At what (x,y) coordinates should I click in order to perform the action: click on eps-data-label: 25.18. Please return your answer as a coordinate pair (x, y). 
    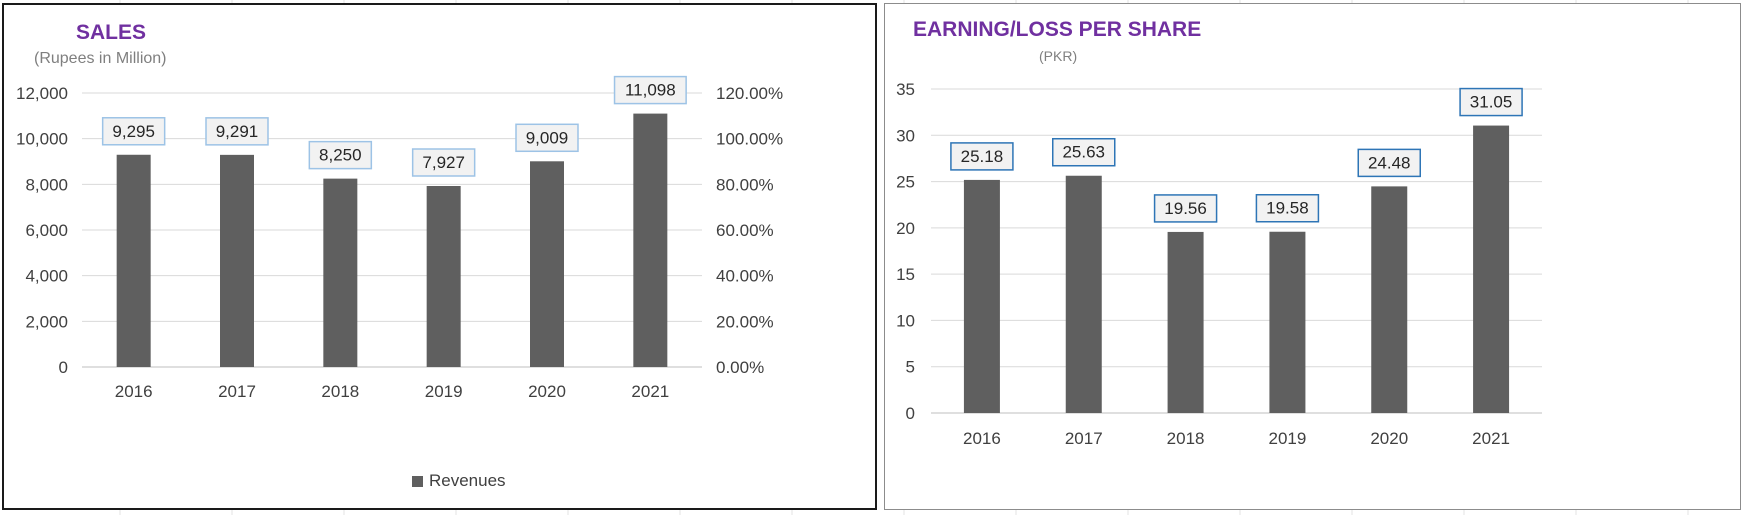
    Looking at the image, I should click on (982, 156).